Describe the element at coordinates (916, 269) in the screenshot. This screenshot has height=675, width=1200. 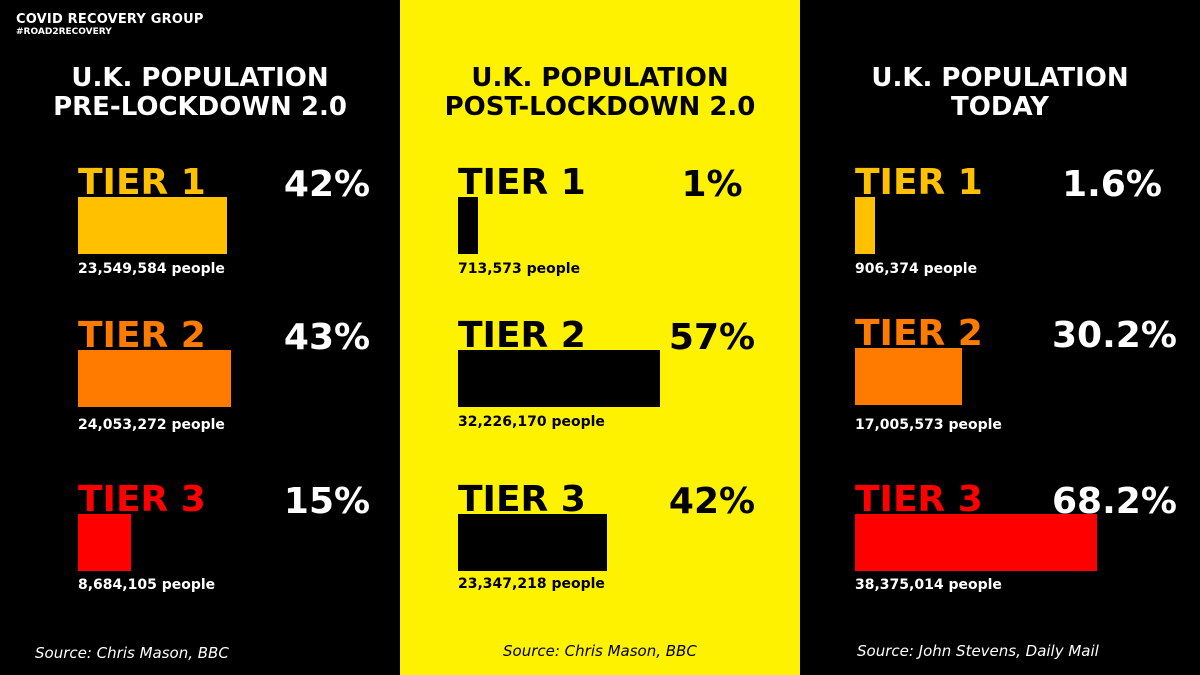
I see `people-count: 906,374 people` at that location.